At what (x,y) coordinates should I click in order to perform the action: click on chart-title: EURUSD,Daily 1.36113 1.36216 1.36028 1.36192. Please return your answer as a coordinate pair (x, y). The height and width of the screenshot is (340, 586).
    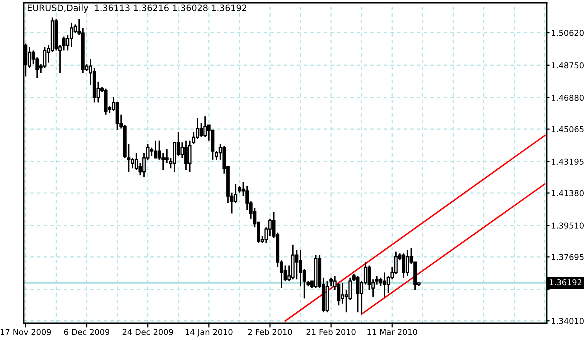
    Looking at the image, I should click on (137, 9).